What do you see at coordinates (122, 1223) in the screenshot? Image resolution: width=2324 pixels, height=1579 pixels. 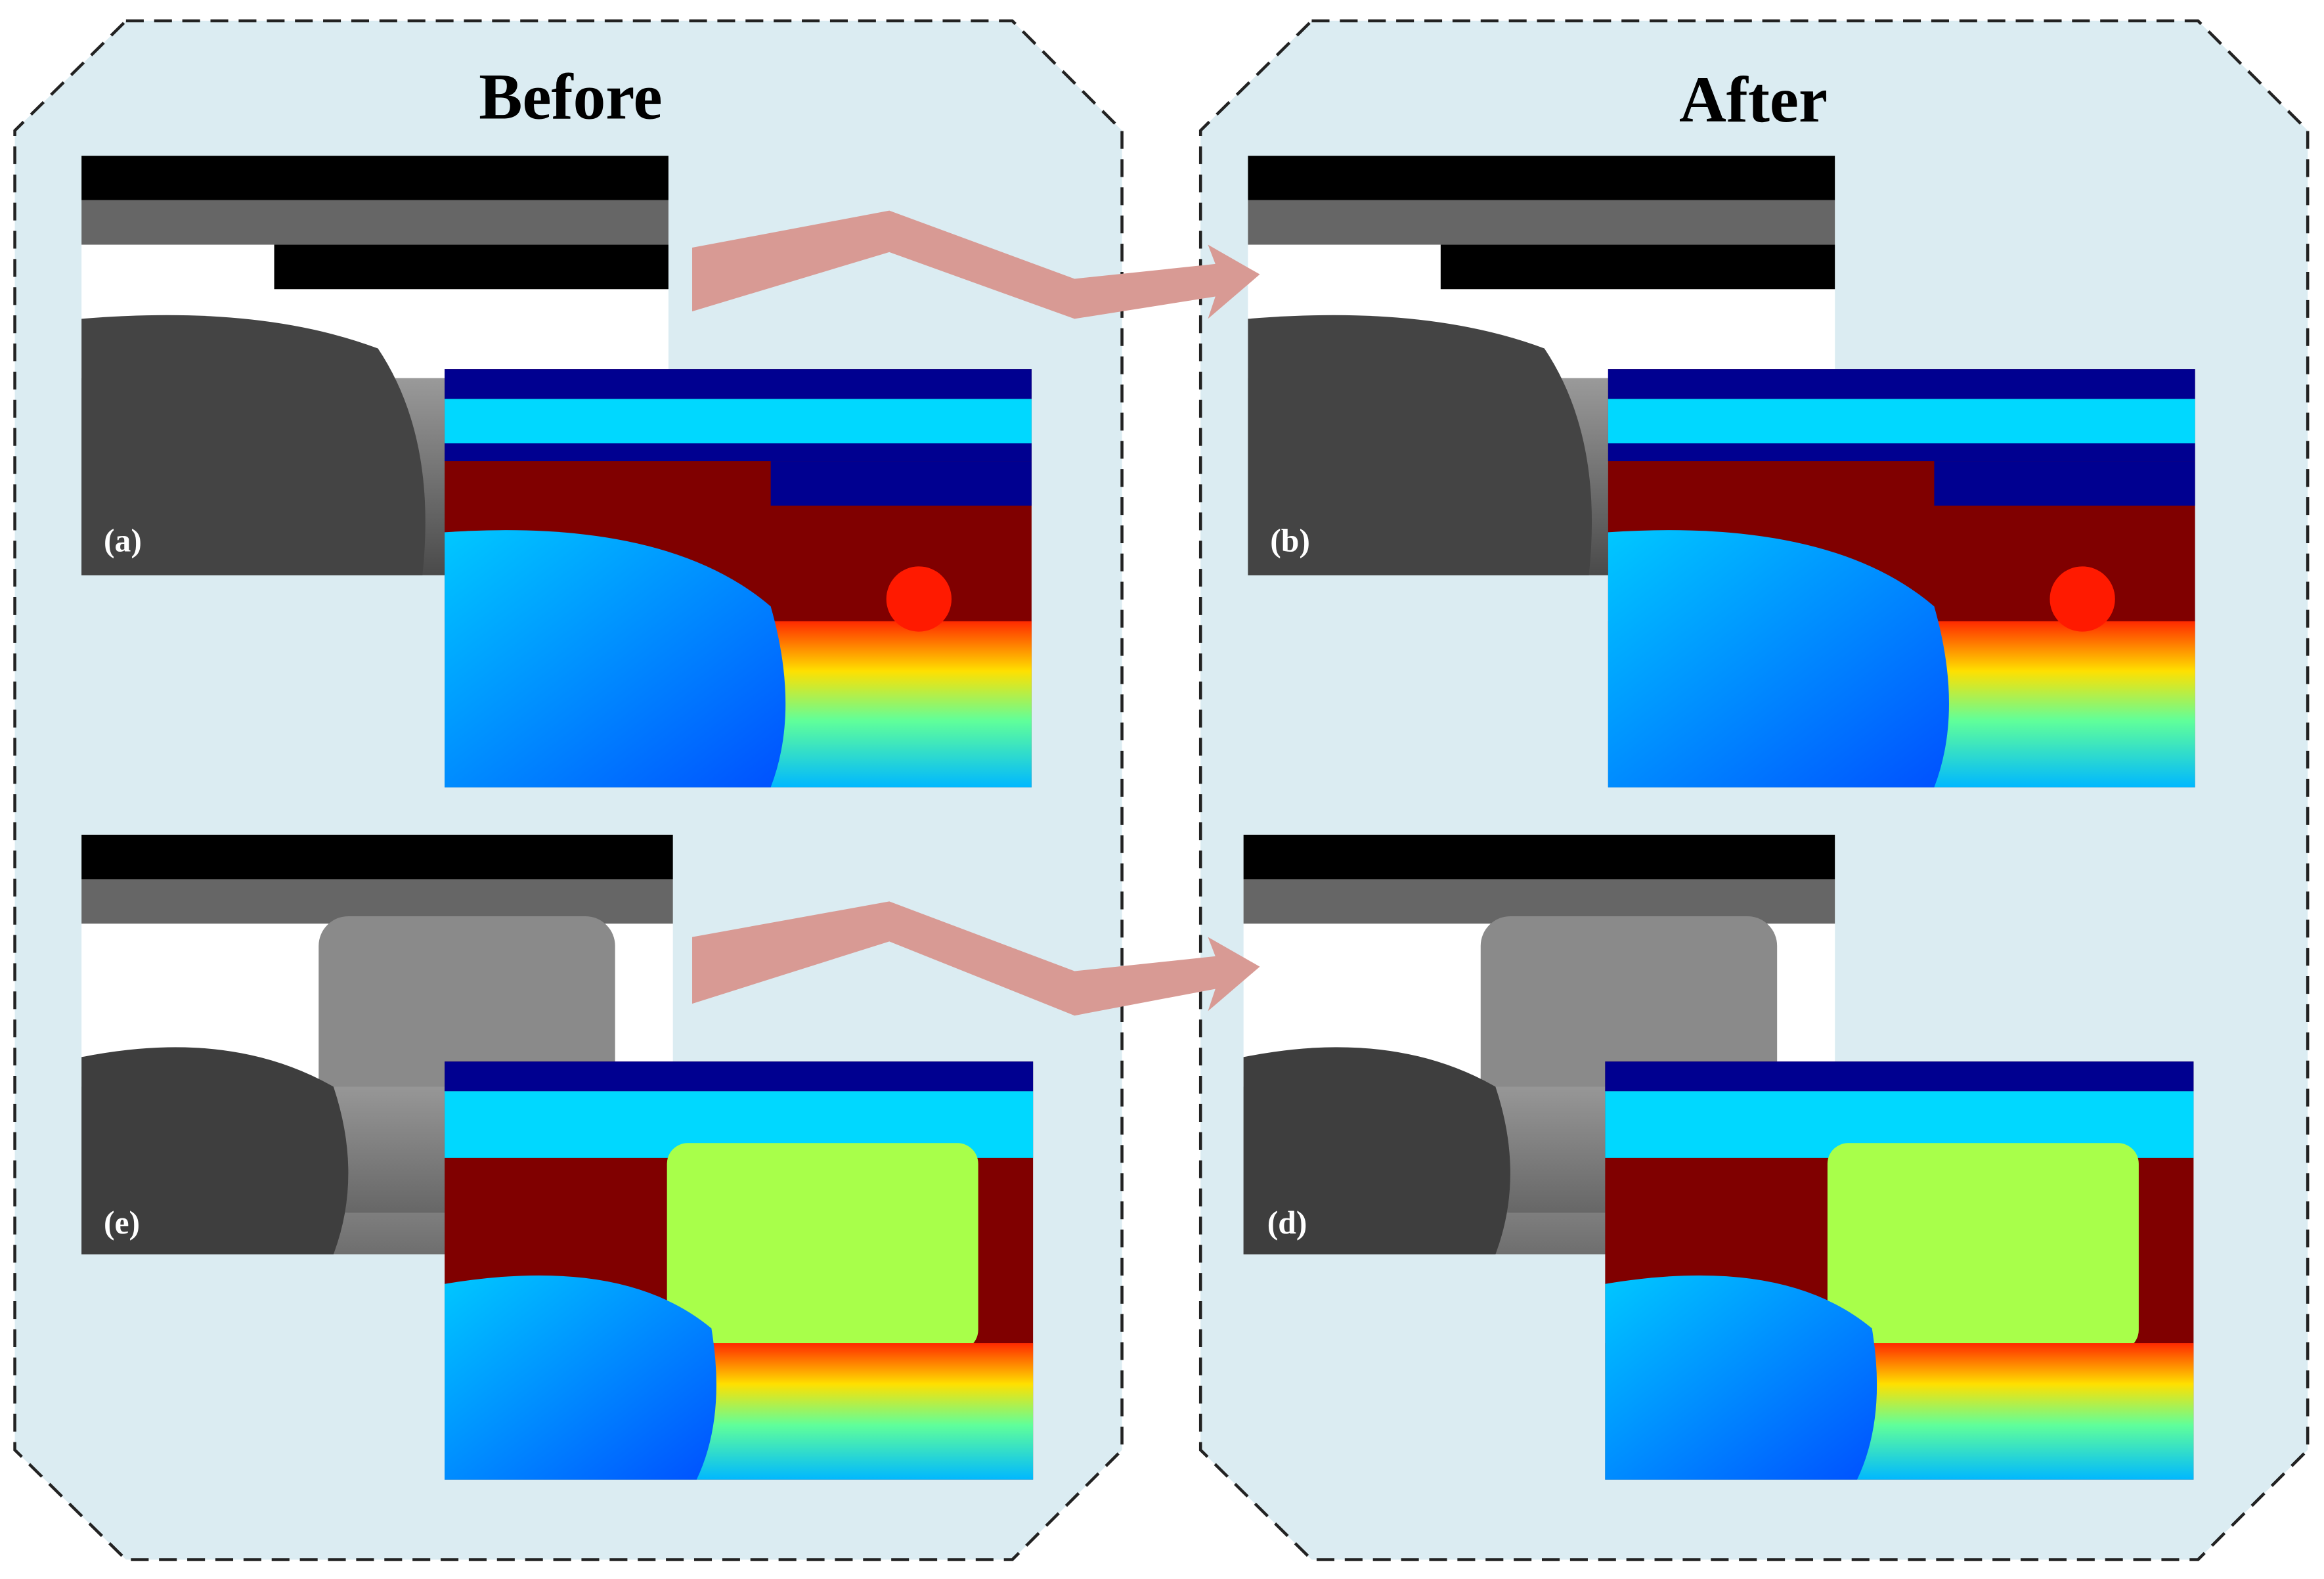 I see `subfigure-label: (e)` at bounding box center [122, 1223].